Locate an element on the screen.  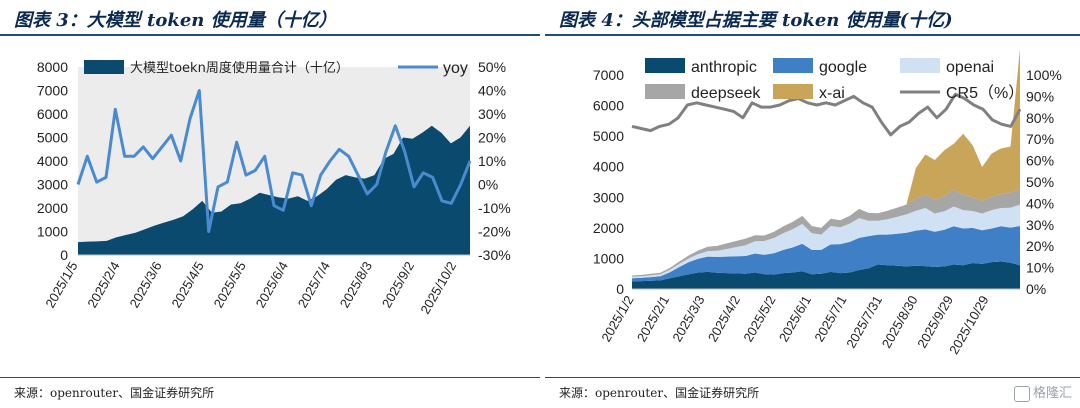
watermark-text: 格隆汇 is located at coordinates (1052, 393).